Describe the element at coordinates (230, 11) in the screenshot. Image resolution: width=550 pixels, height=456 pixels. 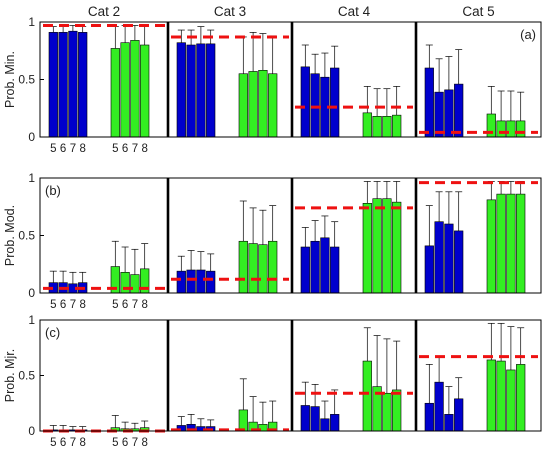
I see `column-header: Cat 3` at that location.